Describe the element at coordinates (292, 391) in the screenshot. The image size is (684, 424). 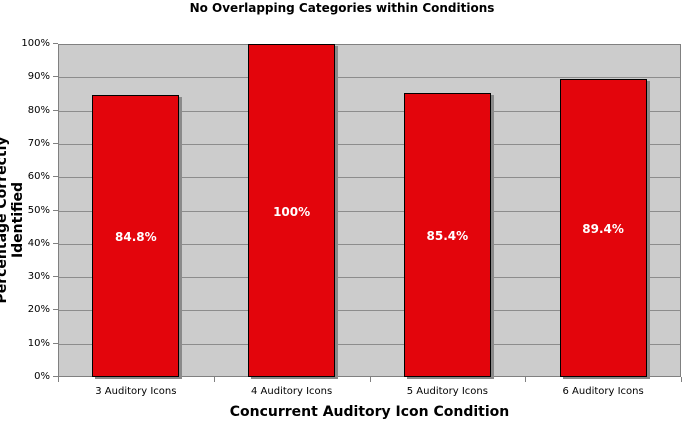
I see `x-tick-label: 4 Auditory Icons` at that location.